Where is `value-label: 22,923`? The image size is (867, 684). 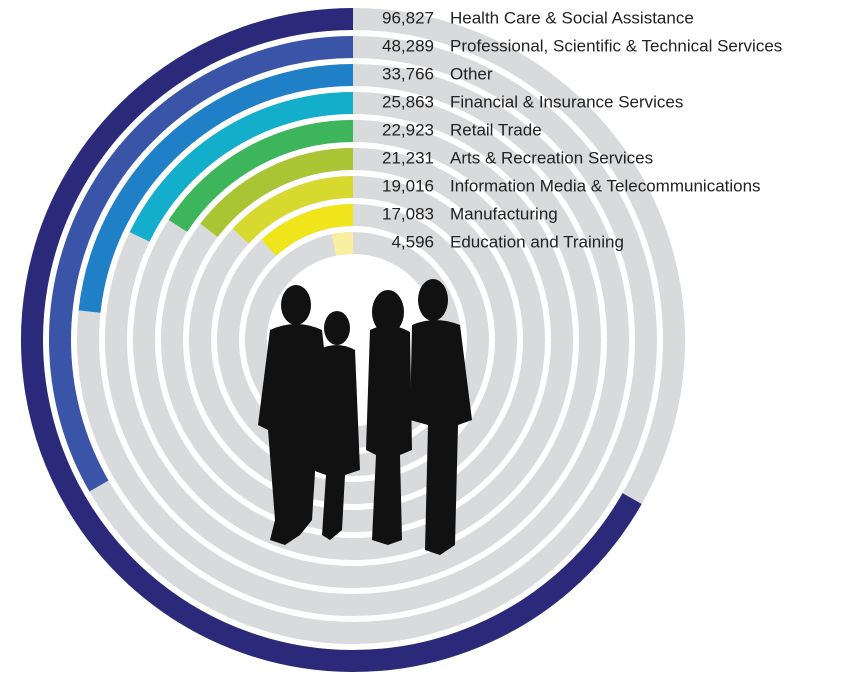
value-label: 22,923 is located at coordinates (408, 129).